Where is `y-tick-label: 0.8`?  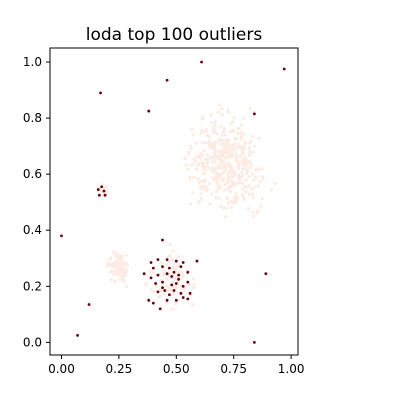 y-tick-label: 0.8 is located at coordinates (32, 118).